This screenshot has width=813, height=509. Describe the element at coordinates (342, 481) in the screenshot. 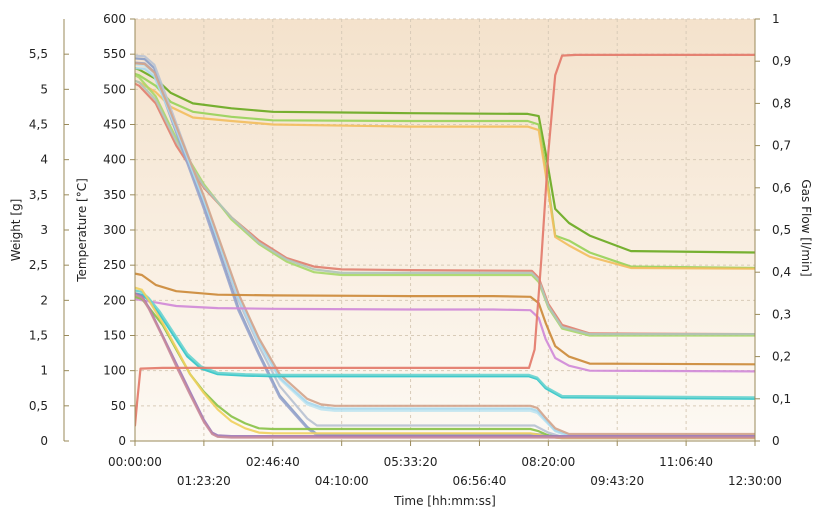

I see `x-tick-label: 04:10:00` at that location.